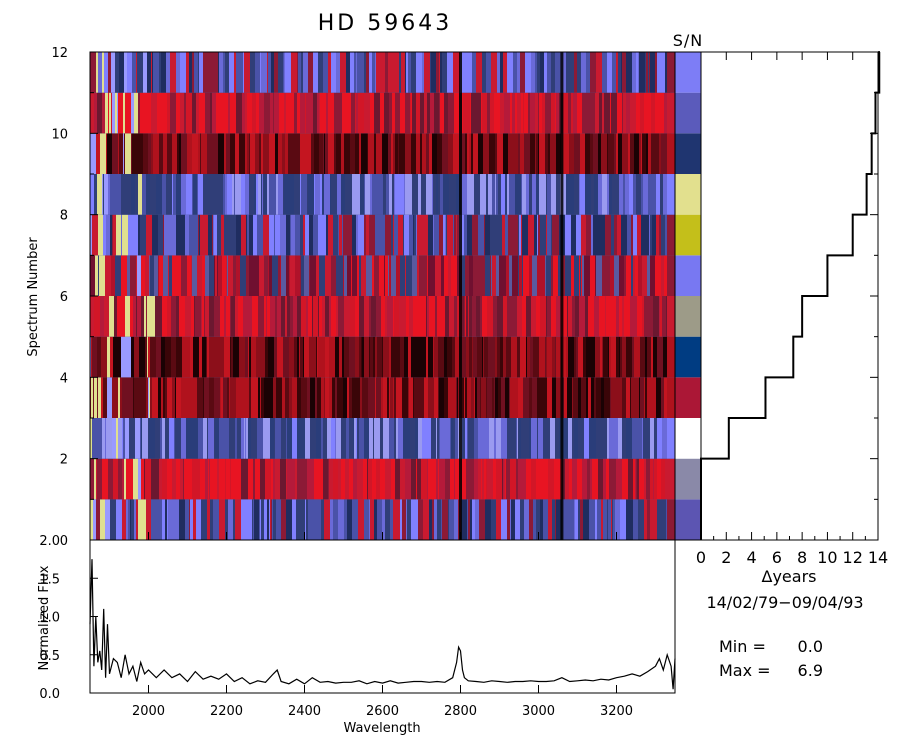  Describe the element at coordinates (49, 618) in the screenshot. I see `flux-y-tick-label: 1.0` at that location.